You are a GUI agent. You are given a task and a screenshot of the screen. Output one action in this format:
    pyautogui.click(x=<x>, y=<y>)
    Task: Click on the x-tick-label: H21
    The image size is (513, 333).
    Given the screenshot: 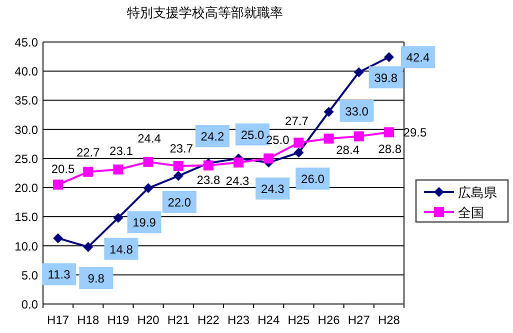 What is the action you would take?
    pyautogui.click(x=178, y=320)
    